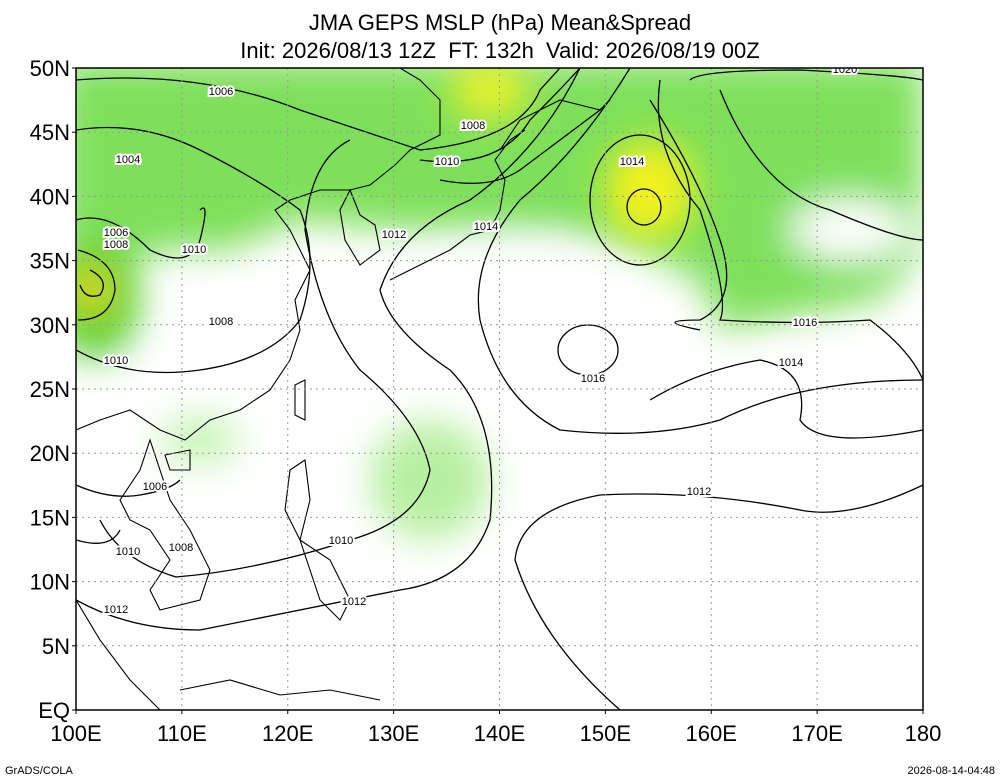  I want to click on lat-label: 20N, so click(50, 453).